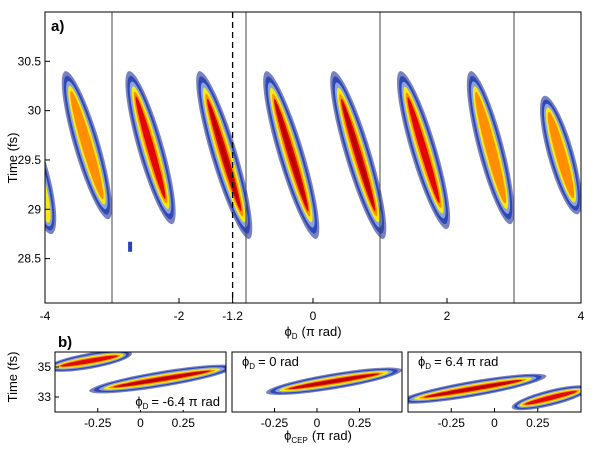 This screenshot has width=598, height=452. I want to click on panel-a-xtick-label: -4, so click(45, 316).